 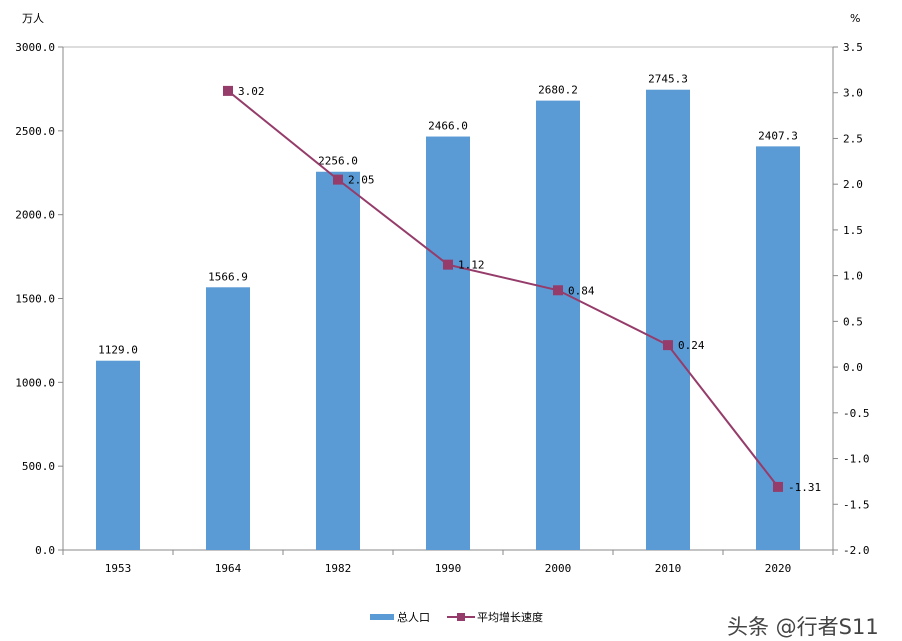 I want to click on bar-data-label: 2680.2, so click(x=558, y=90).